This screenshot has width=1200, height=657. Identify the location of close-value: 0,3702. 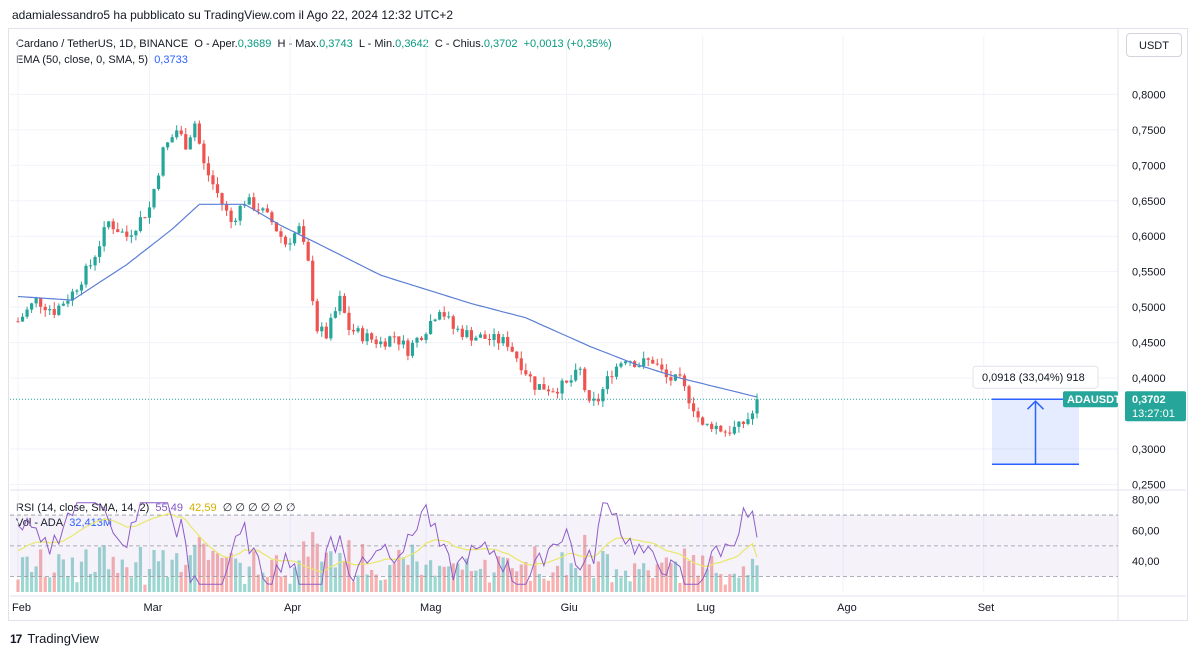
(500, 44).